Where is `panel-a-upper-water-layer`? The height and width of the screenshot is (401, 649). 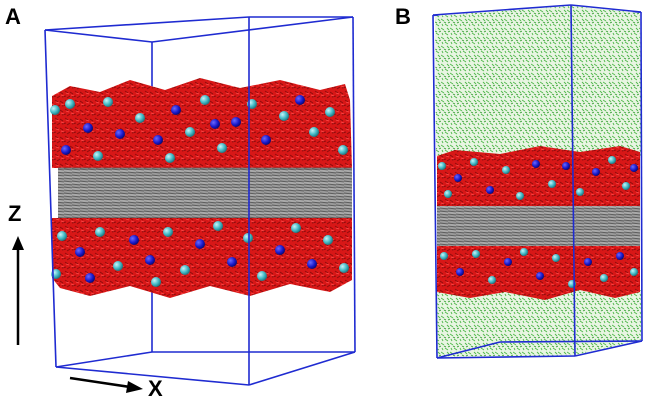
panel-a-upper-water-layer is located at coordinates (202, 123).